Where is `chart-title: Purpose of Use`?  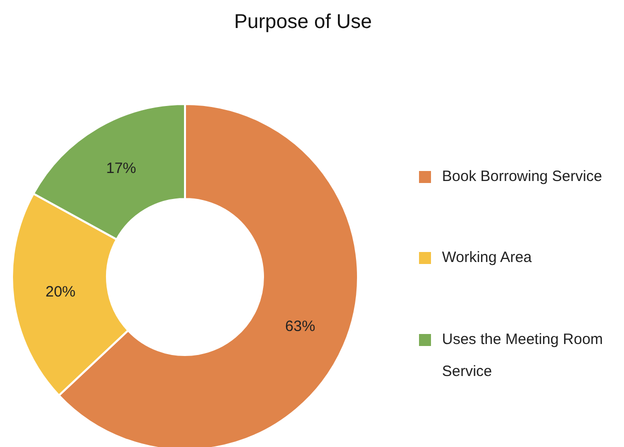 chart-title: Purpose of Use is located at coordinates (303, 22).